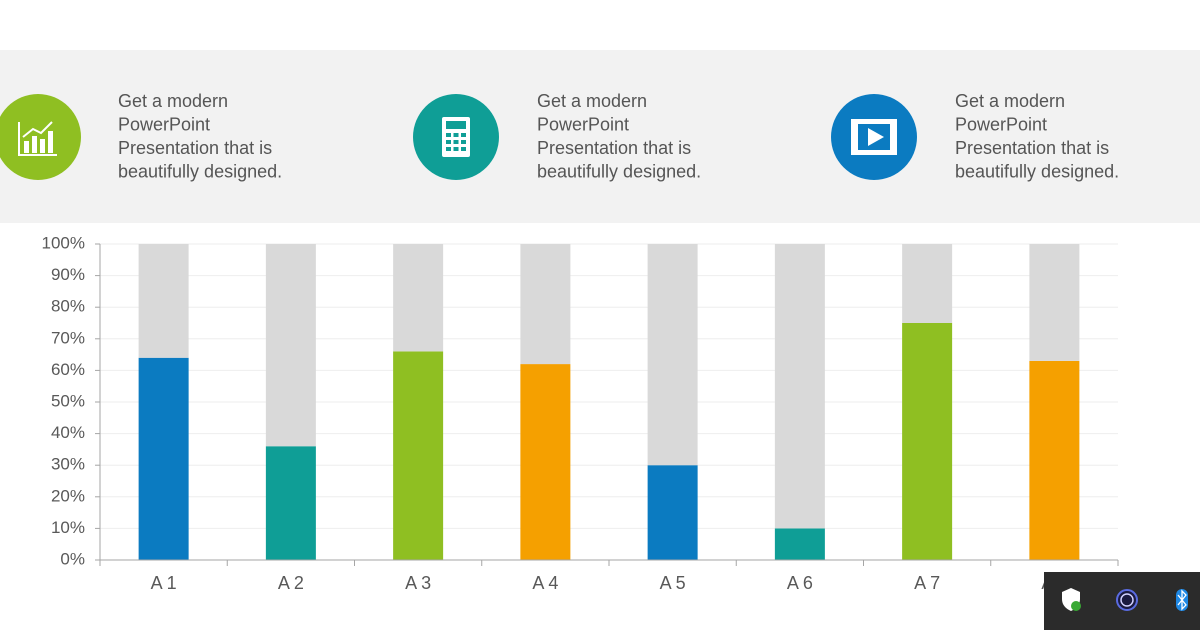 This screenshot has width=1200, height=630. What do you see at coordinates (545, 583) in the screenshot?
I see `x-tick-label: A 4` at bounding box center [545, 583].